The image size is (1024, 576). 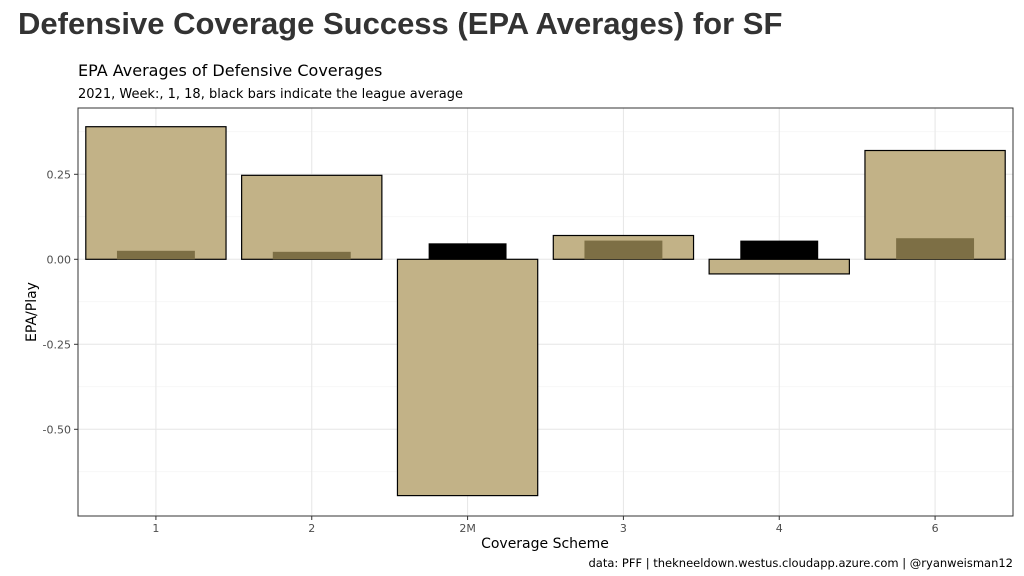 What do you see at coordinates (59, 259) in the screenshot?
I see `y-tick-label: 0.00` at bounding box center [59, 259].